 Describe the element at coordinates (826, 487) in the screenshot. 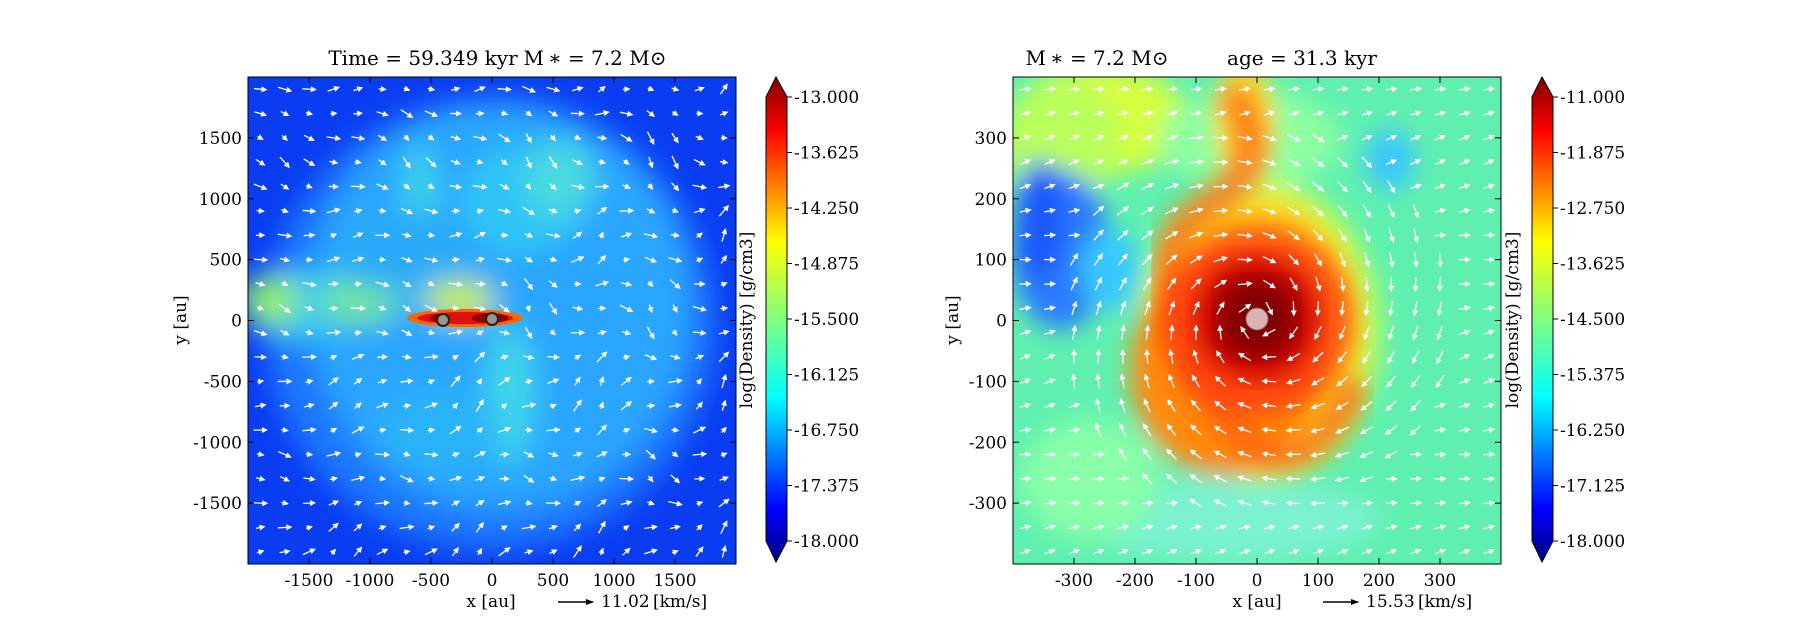

I see `left-colorbar-tick-label: -17.375` at that location.